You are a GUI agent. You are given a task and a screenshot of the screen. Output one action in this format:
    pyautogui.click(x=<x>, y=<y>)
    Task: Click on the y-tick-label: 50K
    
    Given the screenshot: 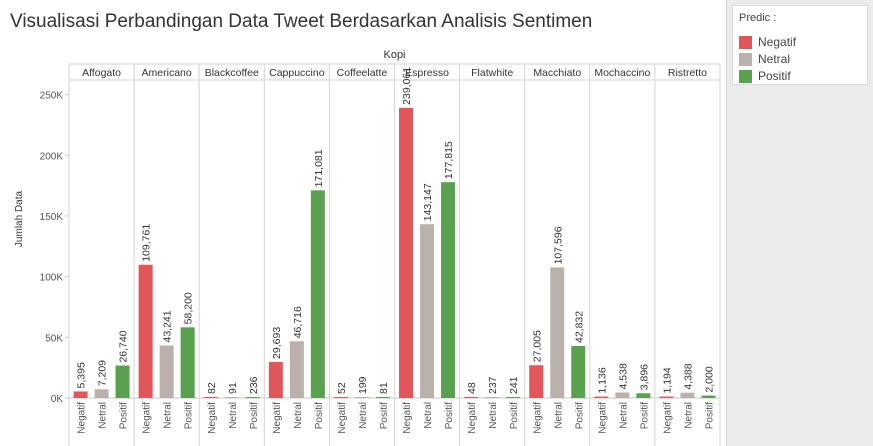 What is the action you would take?
    pyautogui.click(x=54, y=338)
    